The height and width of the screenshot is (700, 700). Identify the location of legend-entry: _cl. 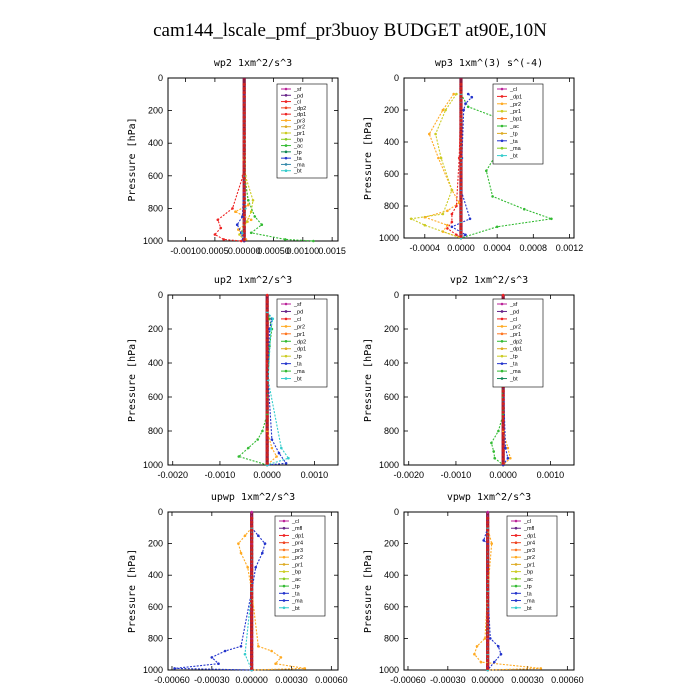
(513, 90).